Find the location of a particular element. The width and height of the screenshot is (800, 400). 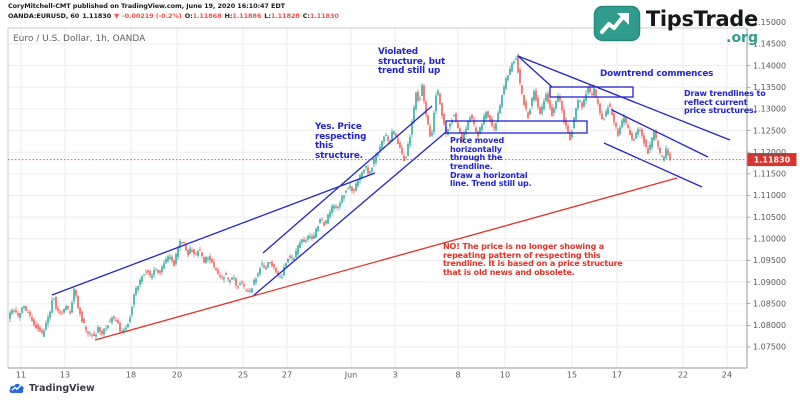

time-tick-label: 13 is located at coordinates (65, 375).